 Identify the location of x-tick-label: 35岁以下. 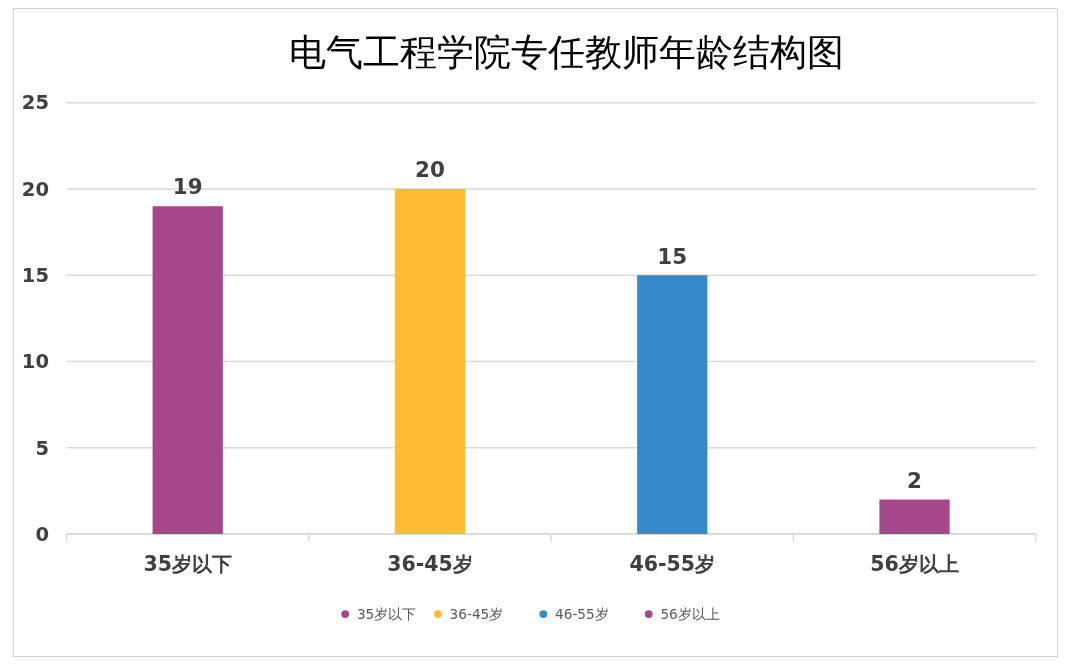
(187, 564).